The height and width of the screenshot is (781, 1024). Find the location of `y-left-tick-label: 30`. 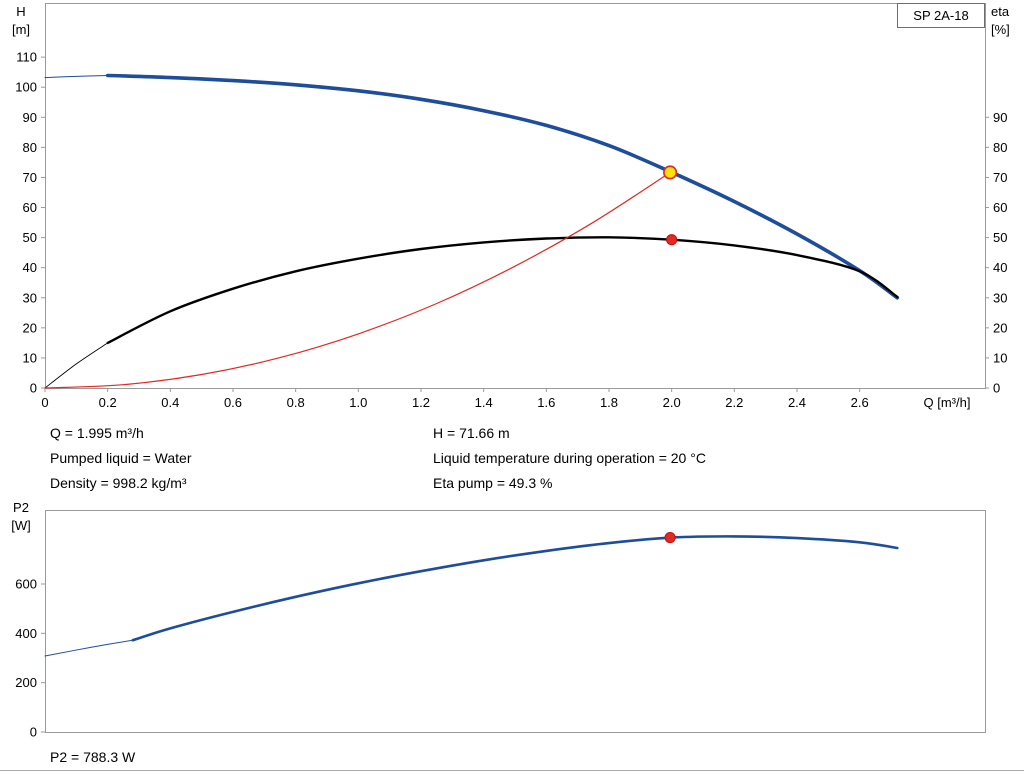

y-left-tick-label: 30 is located at coordinates (30, 297).